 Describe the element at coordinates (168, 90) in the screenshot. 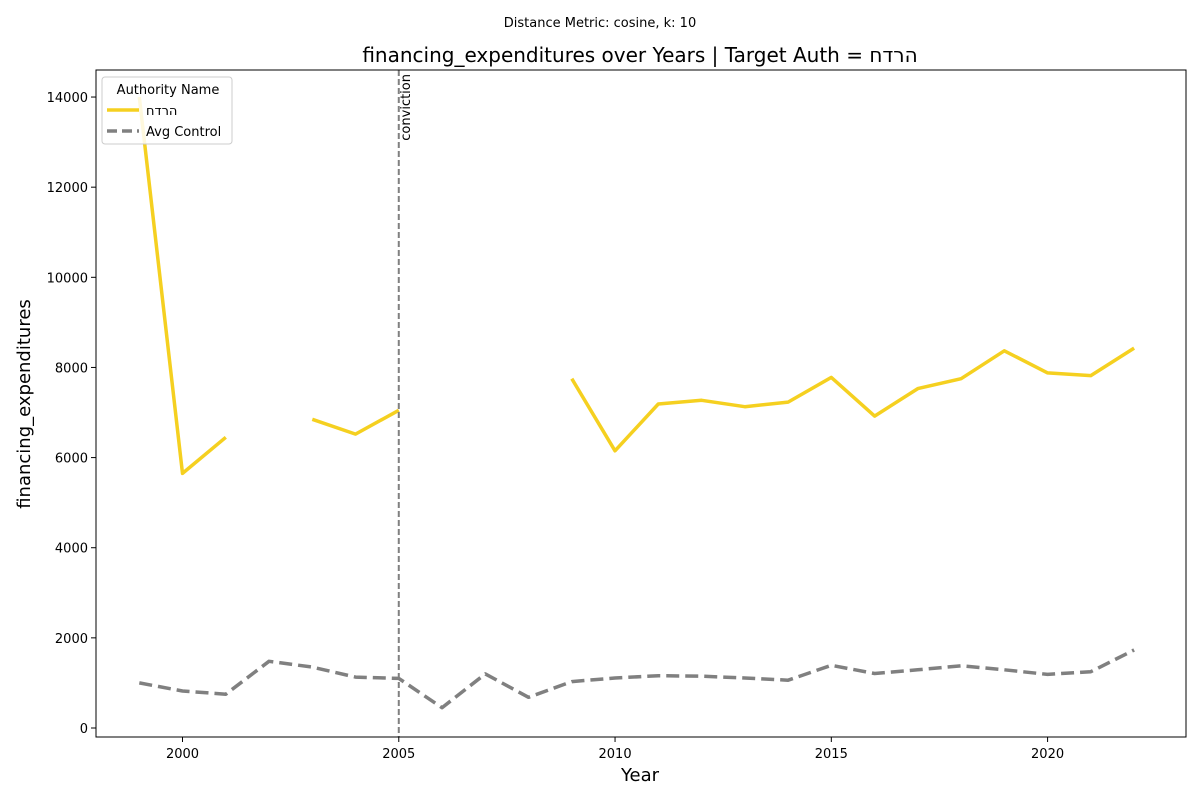

I see `legend-title: Authority Name` at that location.